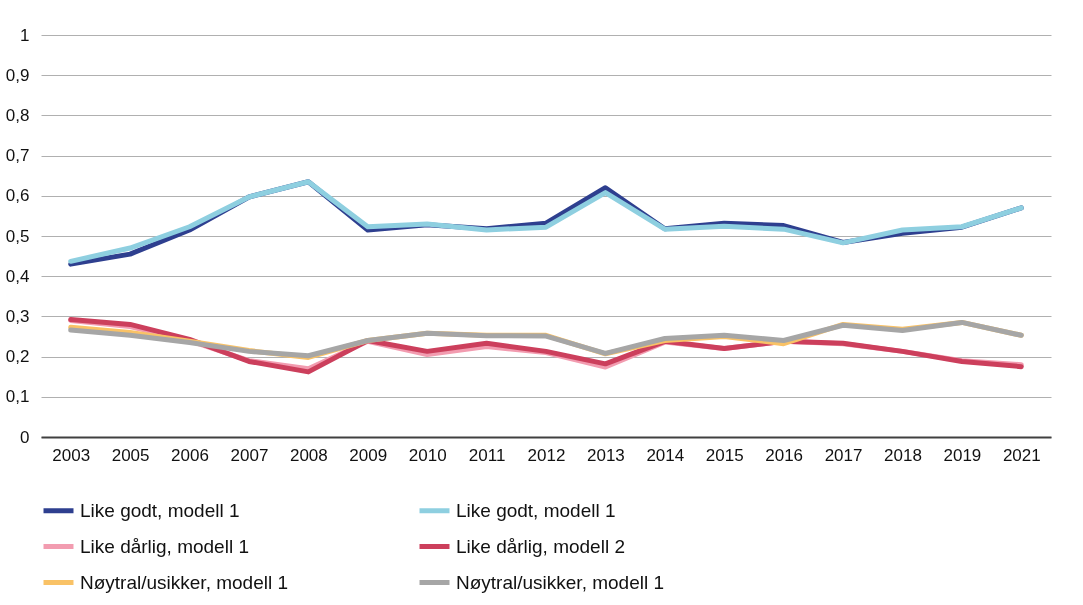 The image size is (1083, 605). Describe the element at coordinates (308, 455) in the screenshot. I see `x-tick-label: 2008` at that location.